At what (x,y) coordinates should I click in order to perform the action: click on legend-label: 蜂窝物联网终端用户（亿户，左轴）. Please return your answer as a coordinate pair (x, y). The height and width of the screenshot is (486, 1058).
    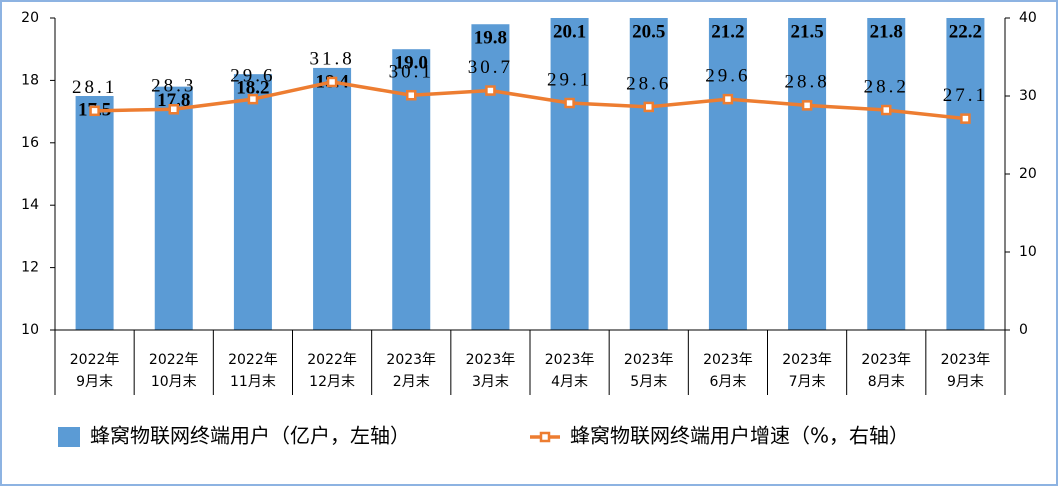
    Looking at the image, I should click on (250, 436).